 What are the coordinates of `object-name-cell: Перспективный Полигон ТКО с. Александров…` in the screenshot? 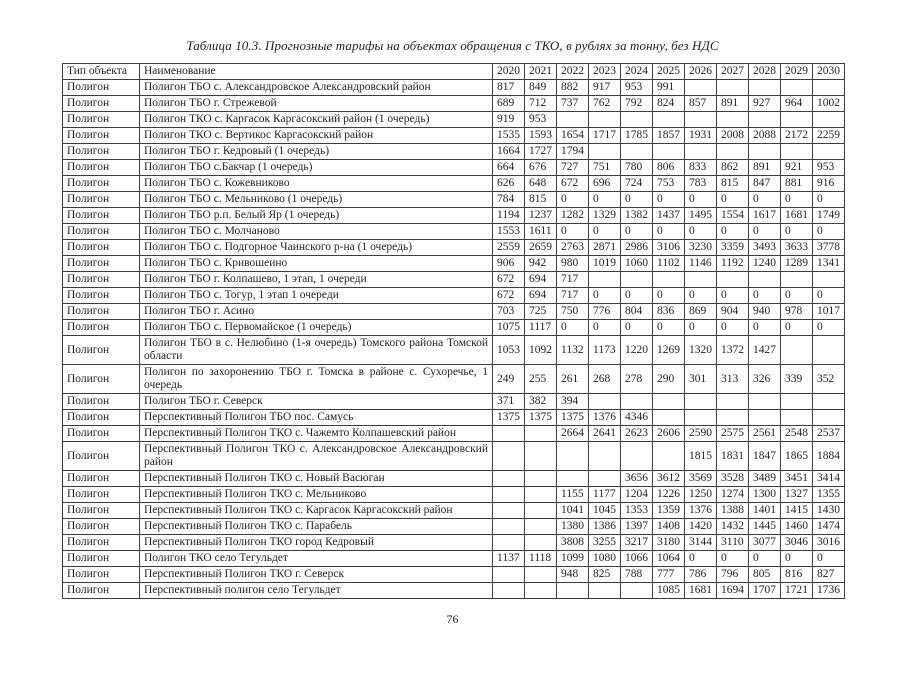 It's located at (316, 456).